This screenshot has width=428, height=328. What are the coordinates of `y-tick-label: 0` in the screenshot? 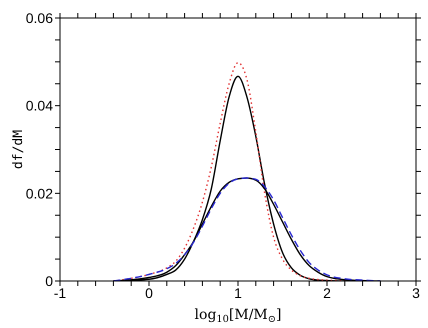 It's located at (49, 280).